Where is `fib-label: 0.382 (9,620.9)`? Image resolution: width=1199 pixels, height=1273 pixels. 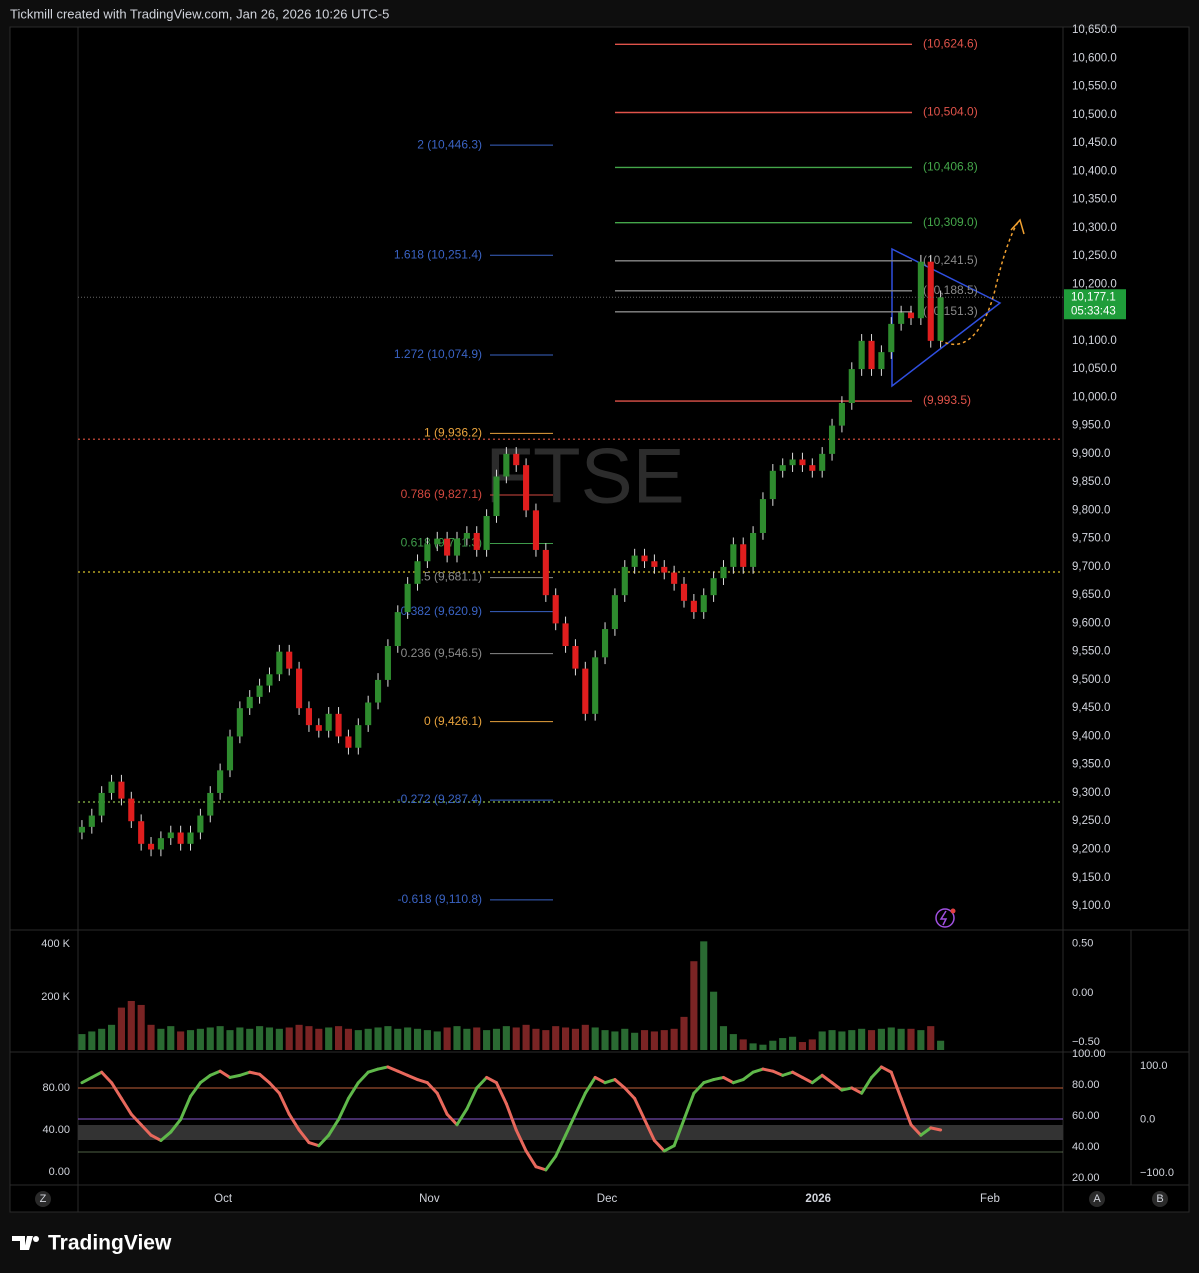 fib-label: 0.382 (9,620.9) is located at coordinates (441, 611).